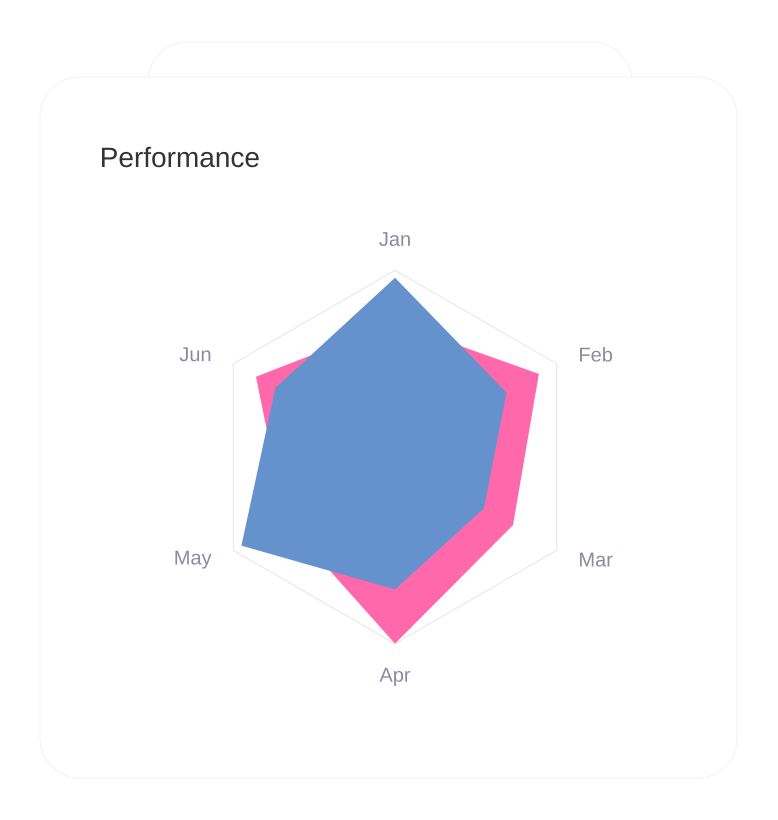 This screenshot has height=820, width=778. What do you see at coordinates (394, 239) in the screenshot?
I see `spoke-label: Jan` at bounding box center [394, 239].